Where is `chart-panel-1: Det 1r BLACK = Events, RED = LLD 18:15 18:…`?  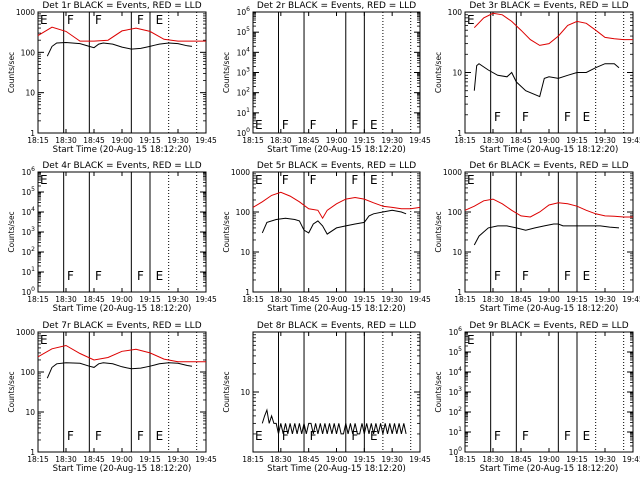 chart-panel-1: Det 1r BLACK = Events, RED = LLD 18:15 18:… is located at coordinates (112, 78).